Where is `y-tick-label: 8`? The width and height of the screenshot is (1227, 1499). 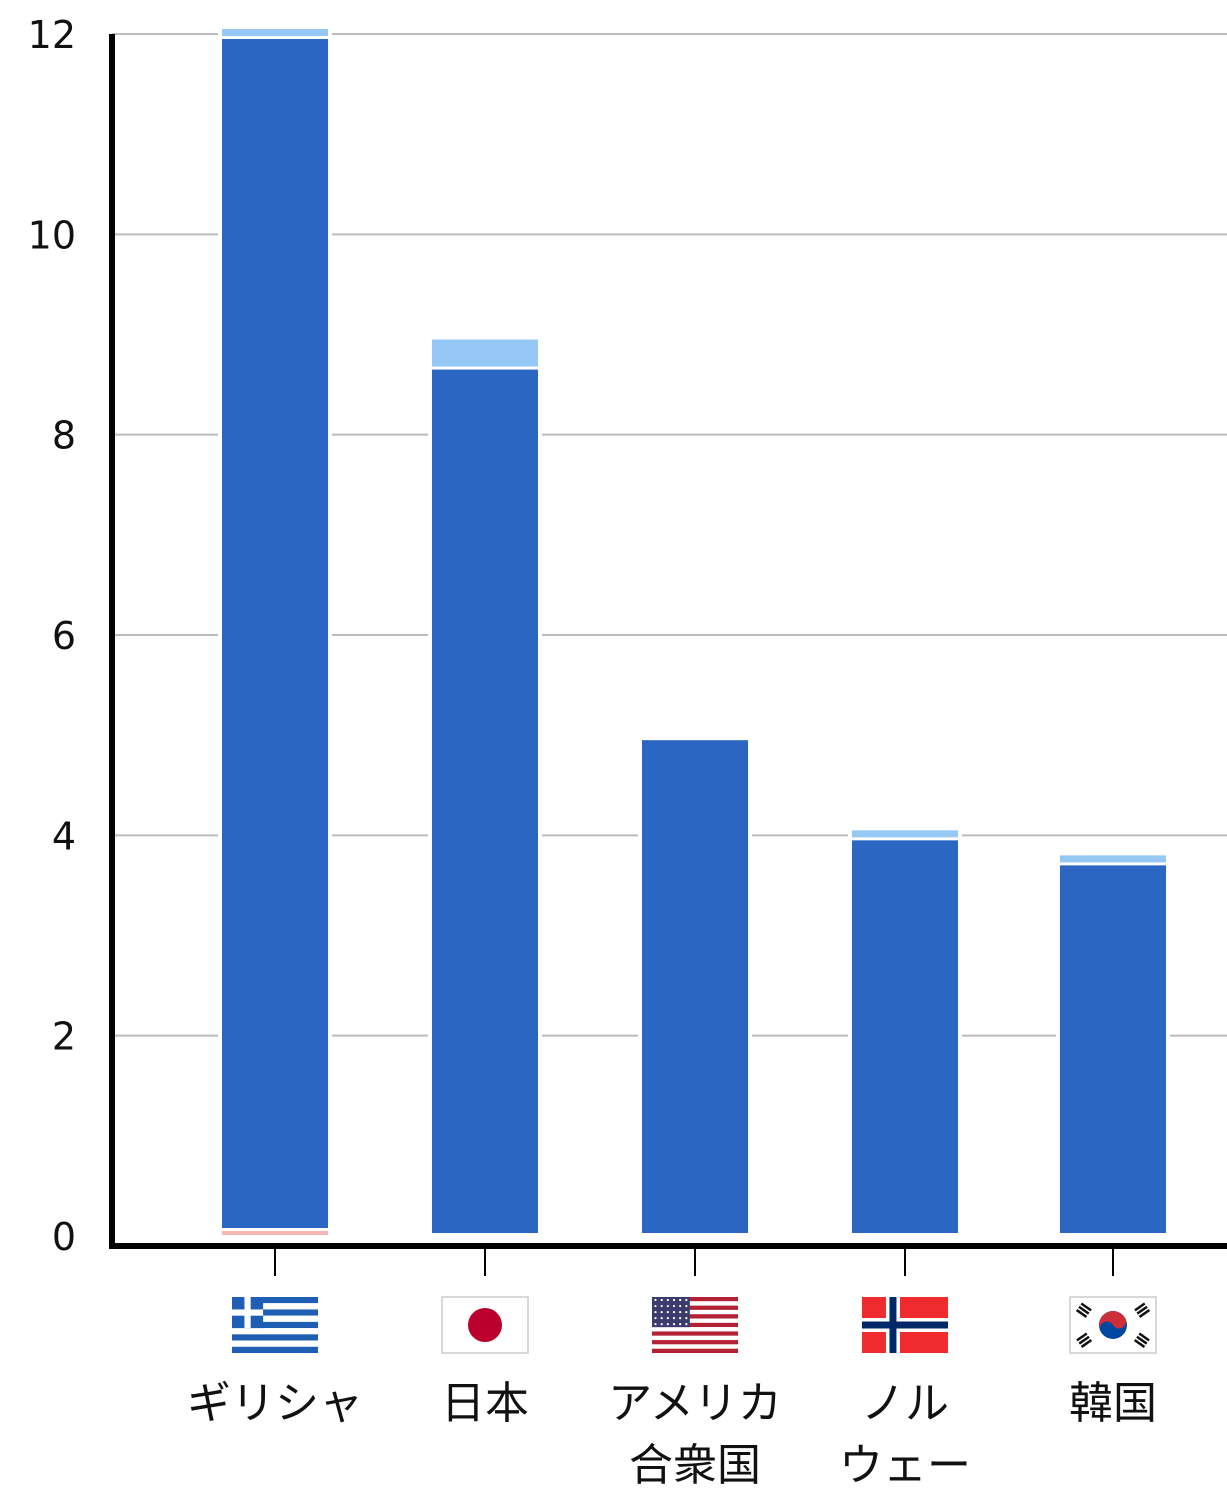 y-tick-label: 8 is located at coordinates (64, 436).